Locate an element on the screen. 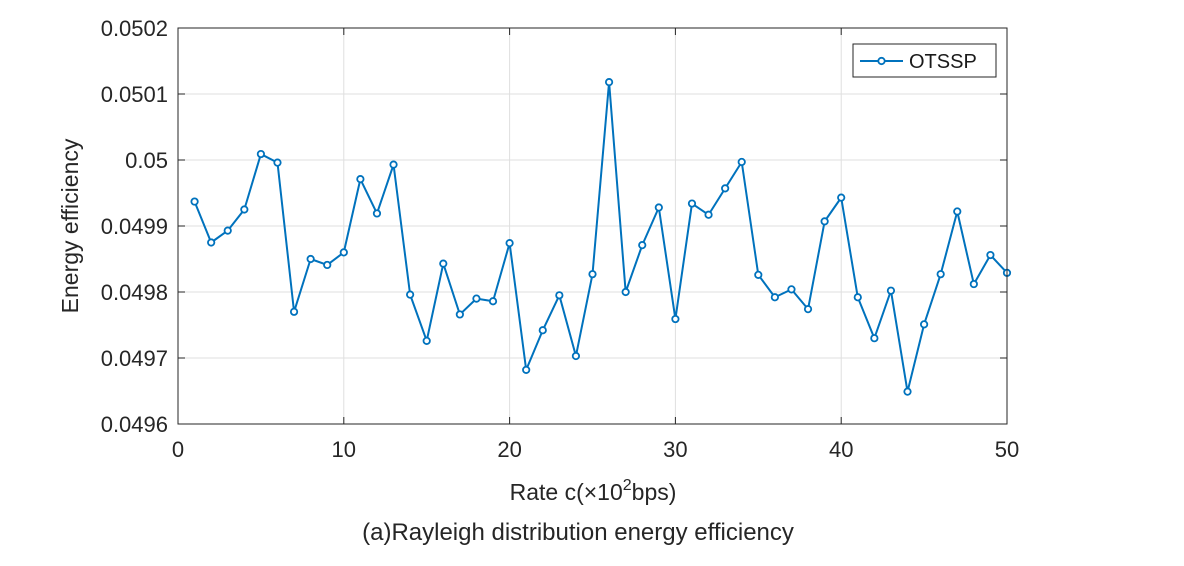 This screenshot has width=1184, height=566. legend-label-otssp: OTSSP is located at coordinates (943, 62).